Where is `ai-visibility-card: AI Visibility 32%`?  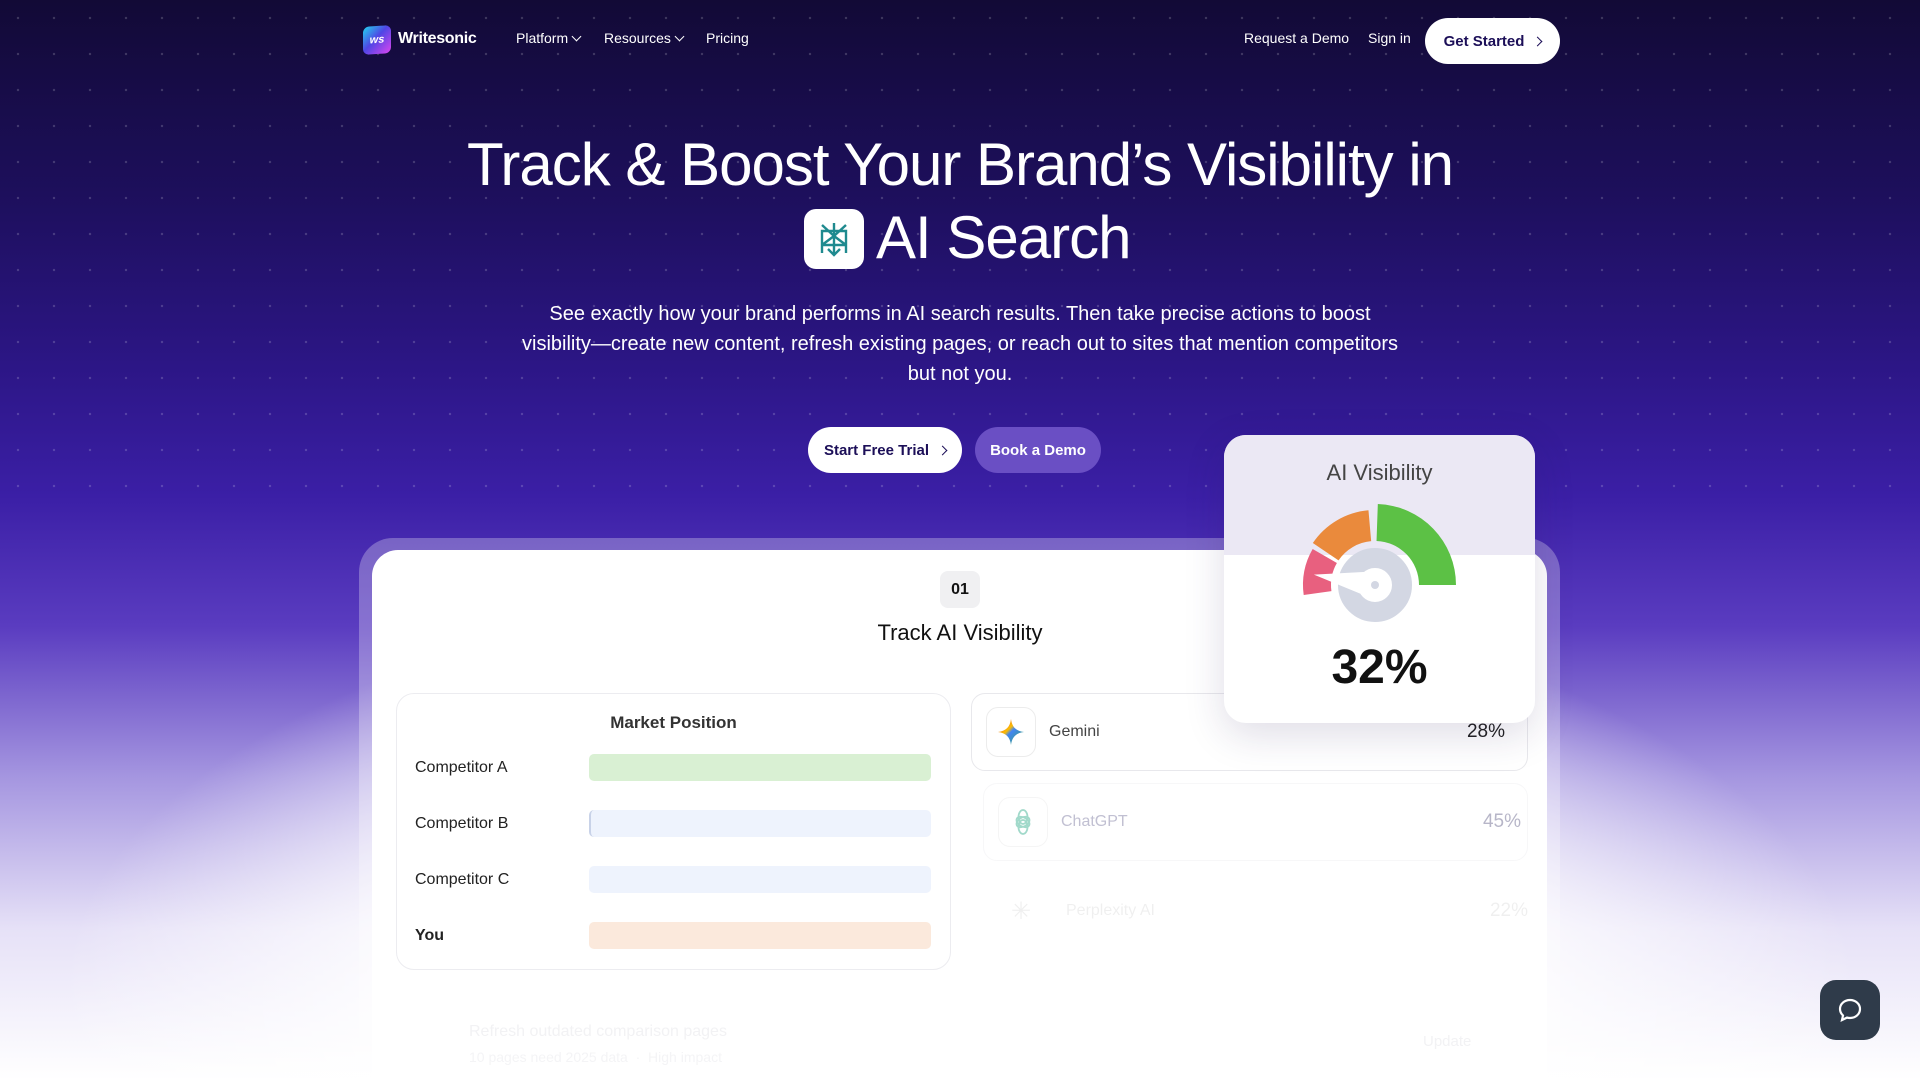
ai-visibility-card: AI Visibility 32% is located at coordinates (1379, 579).